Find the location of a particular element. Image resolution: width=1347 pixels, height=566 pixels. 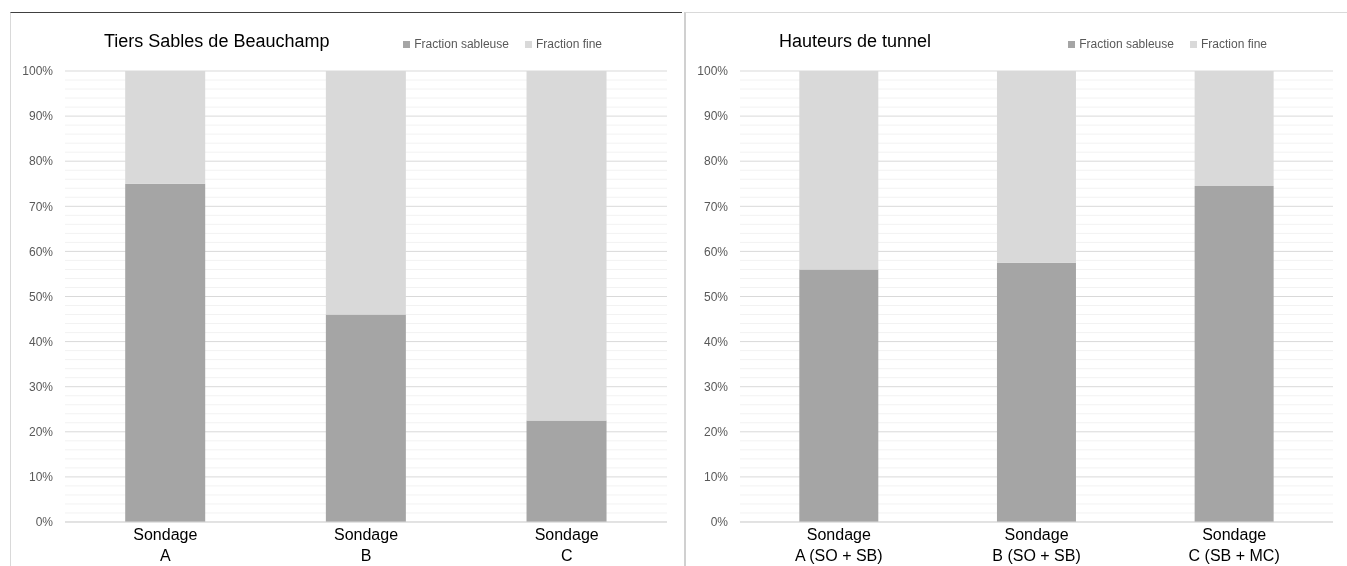

chart-title: Hauteurs de tunnel is located at coordinates (855, 41).